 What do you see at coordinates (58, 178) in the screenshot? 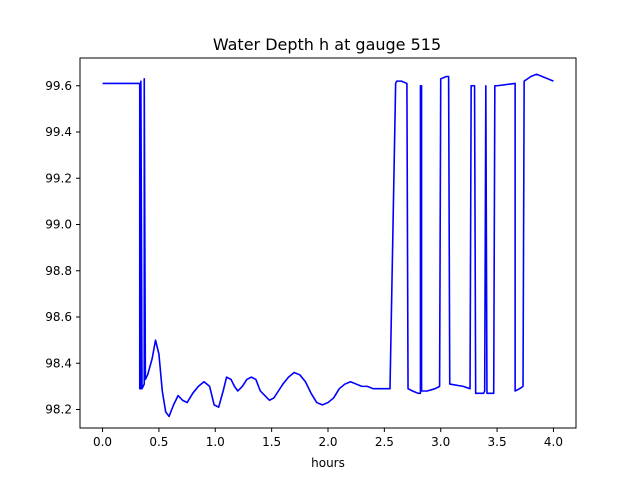
I see `y-tick-label: 99.2` at bounding box center [58, 178].